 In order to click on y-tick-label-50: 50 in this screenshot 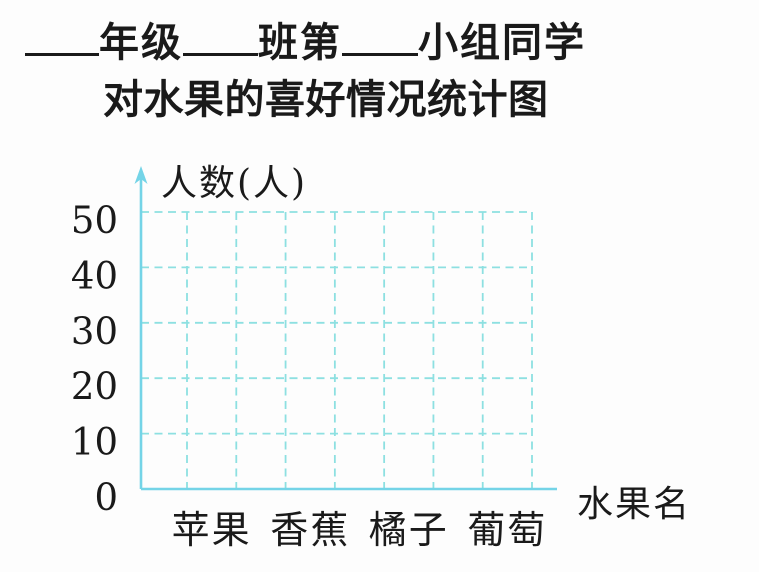, I will do `click(94, 220)`.